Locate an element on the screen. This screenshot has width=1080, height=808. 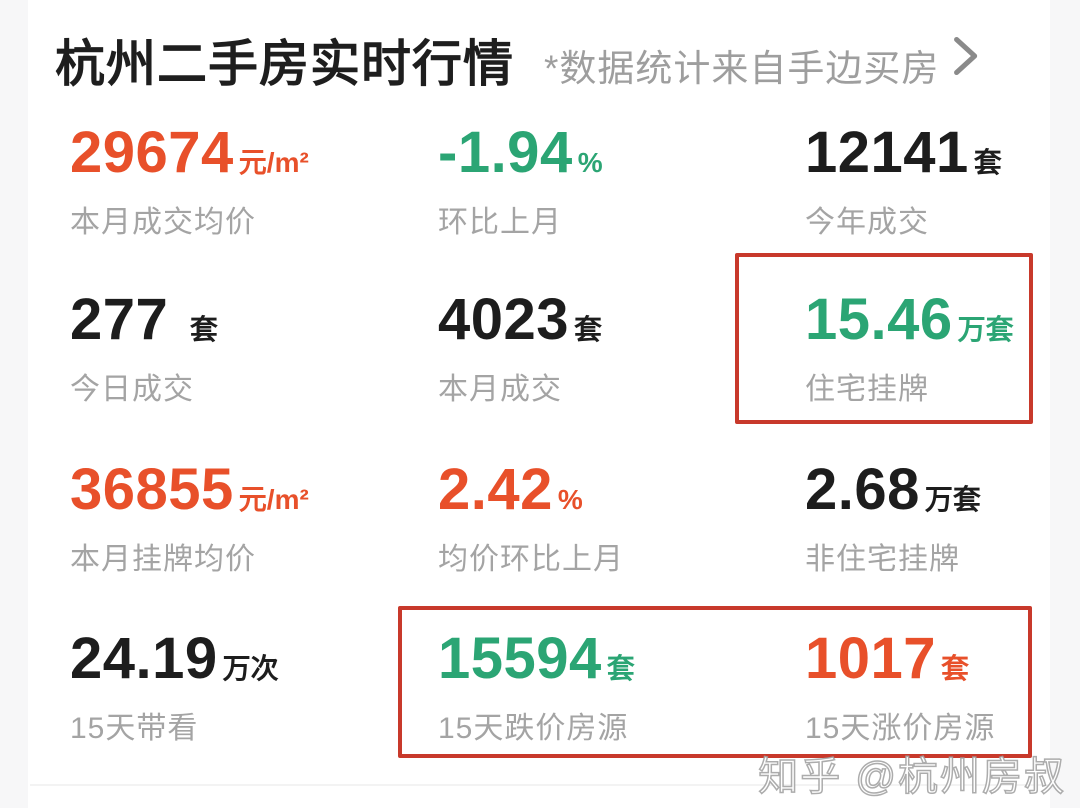
stat-value-row: 12141 套 is located at coordinates (903, 153).